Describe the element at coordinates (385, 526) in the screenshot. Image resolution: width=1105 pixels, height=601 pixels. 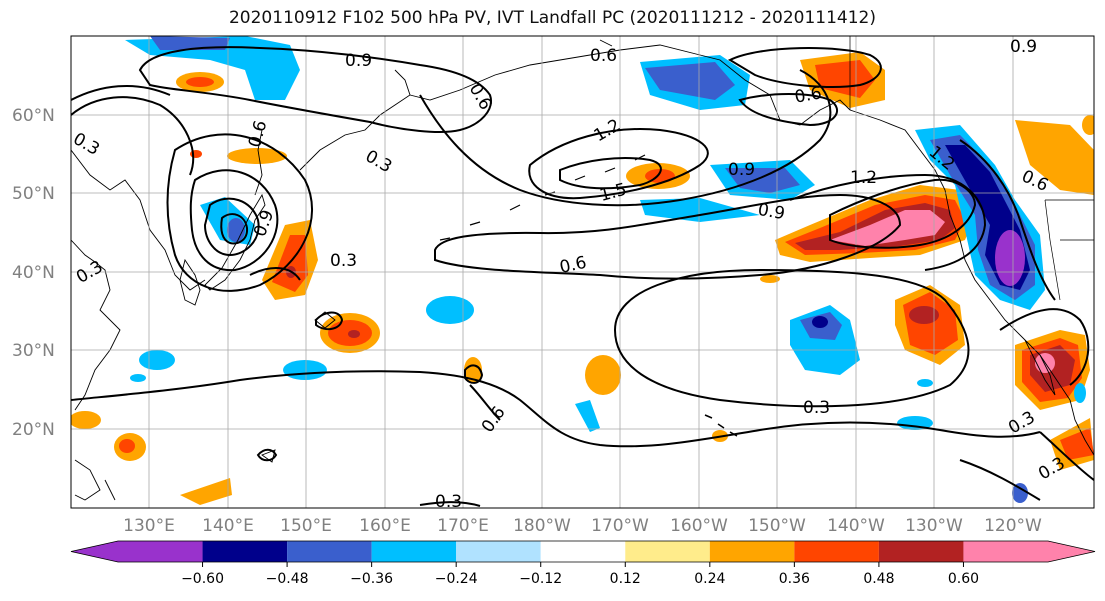
I see `lon-label: 160°E` at that location.